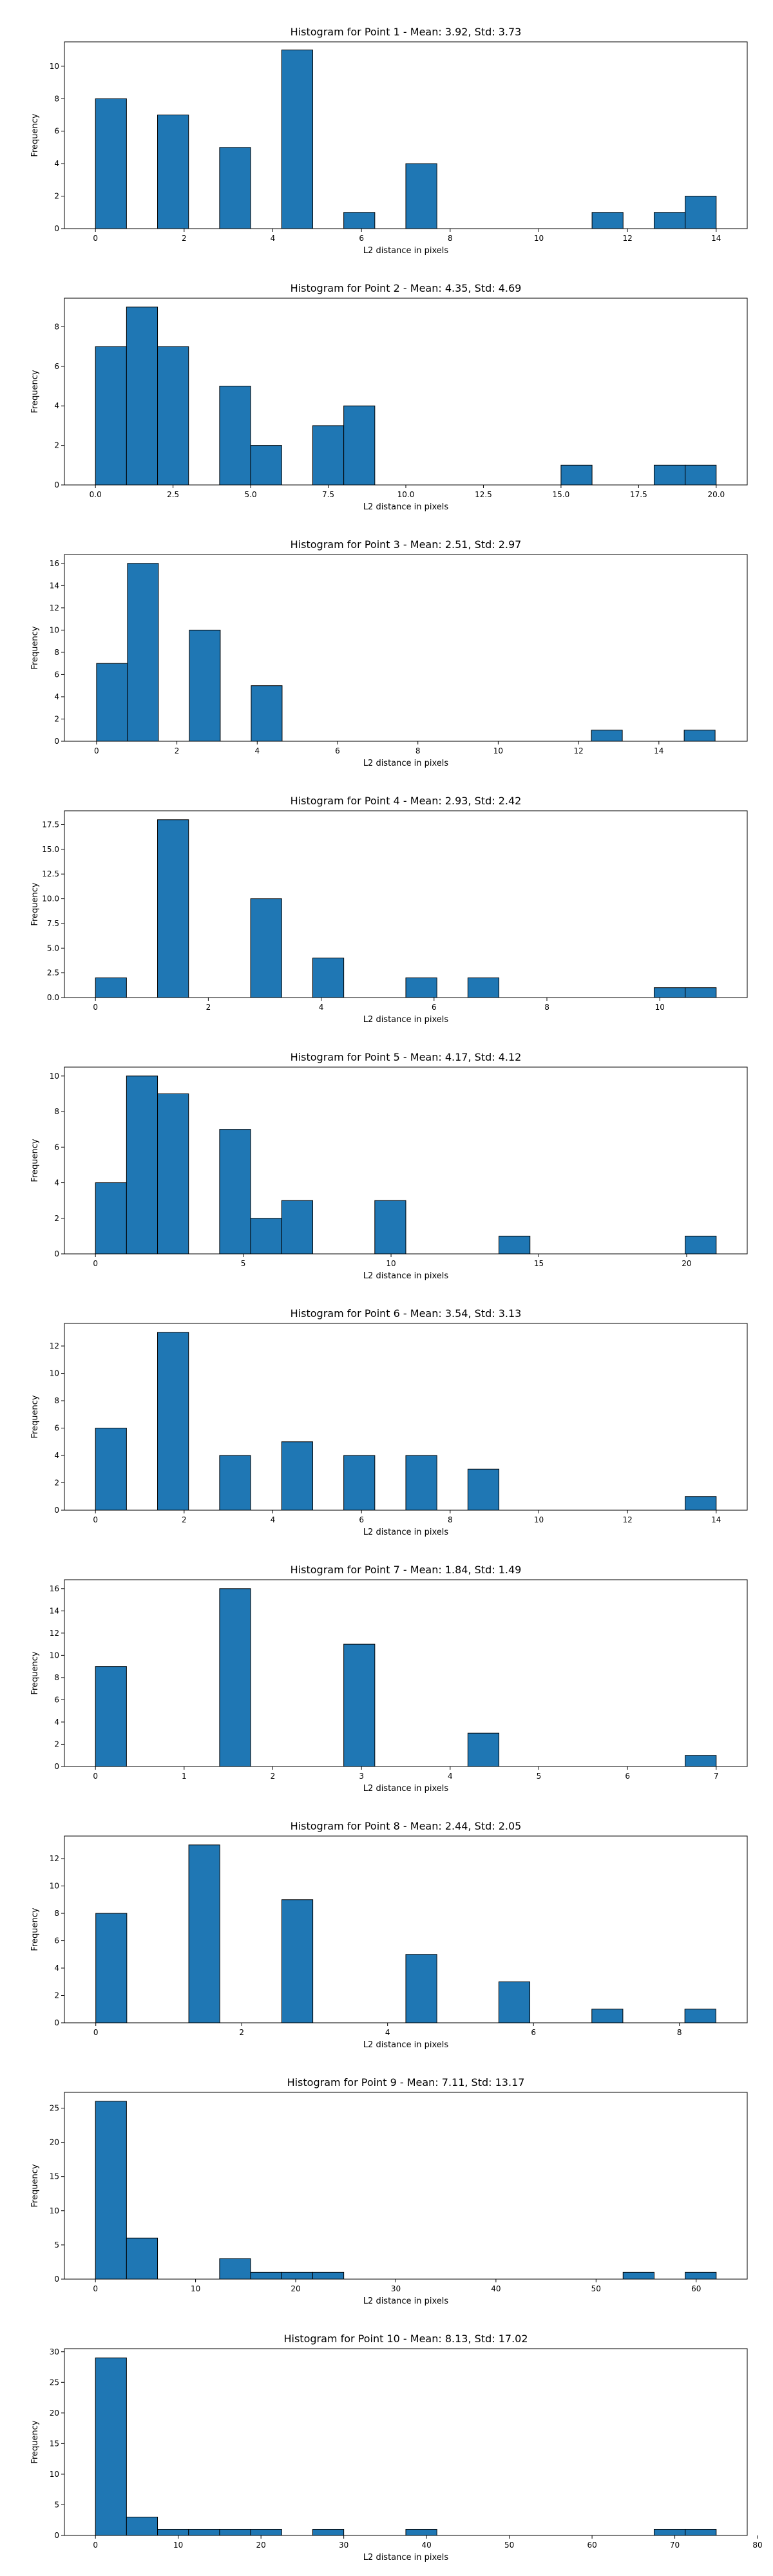  I want to click on y-tick-label: 10.0, so click(50, 900).